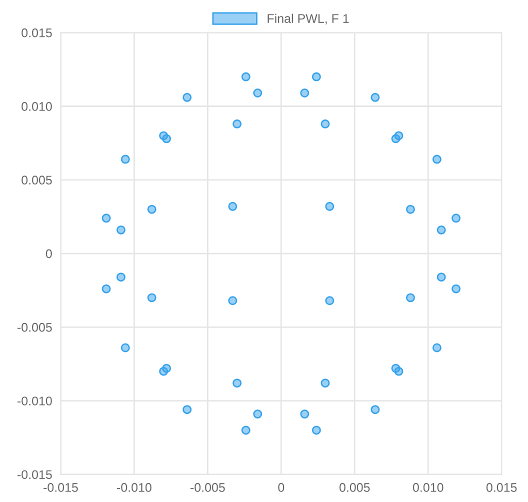 This screenshot has width=528, height=502. Describe the element at coordinates (281, 487) in the screenshot. I see `x-tick-label: 0` at that location.